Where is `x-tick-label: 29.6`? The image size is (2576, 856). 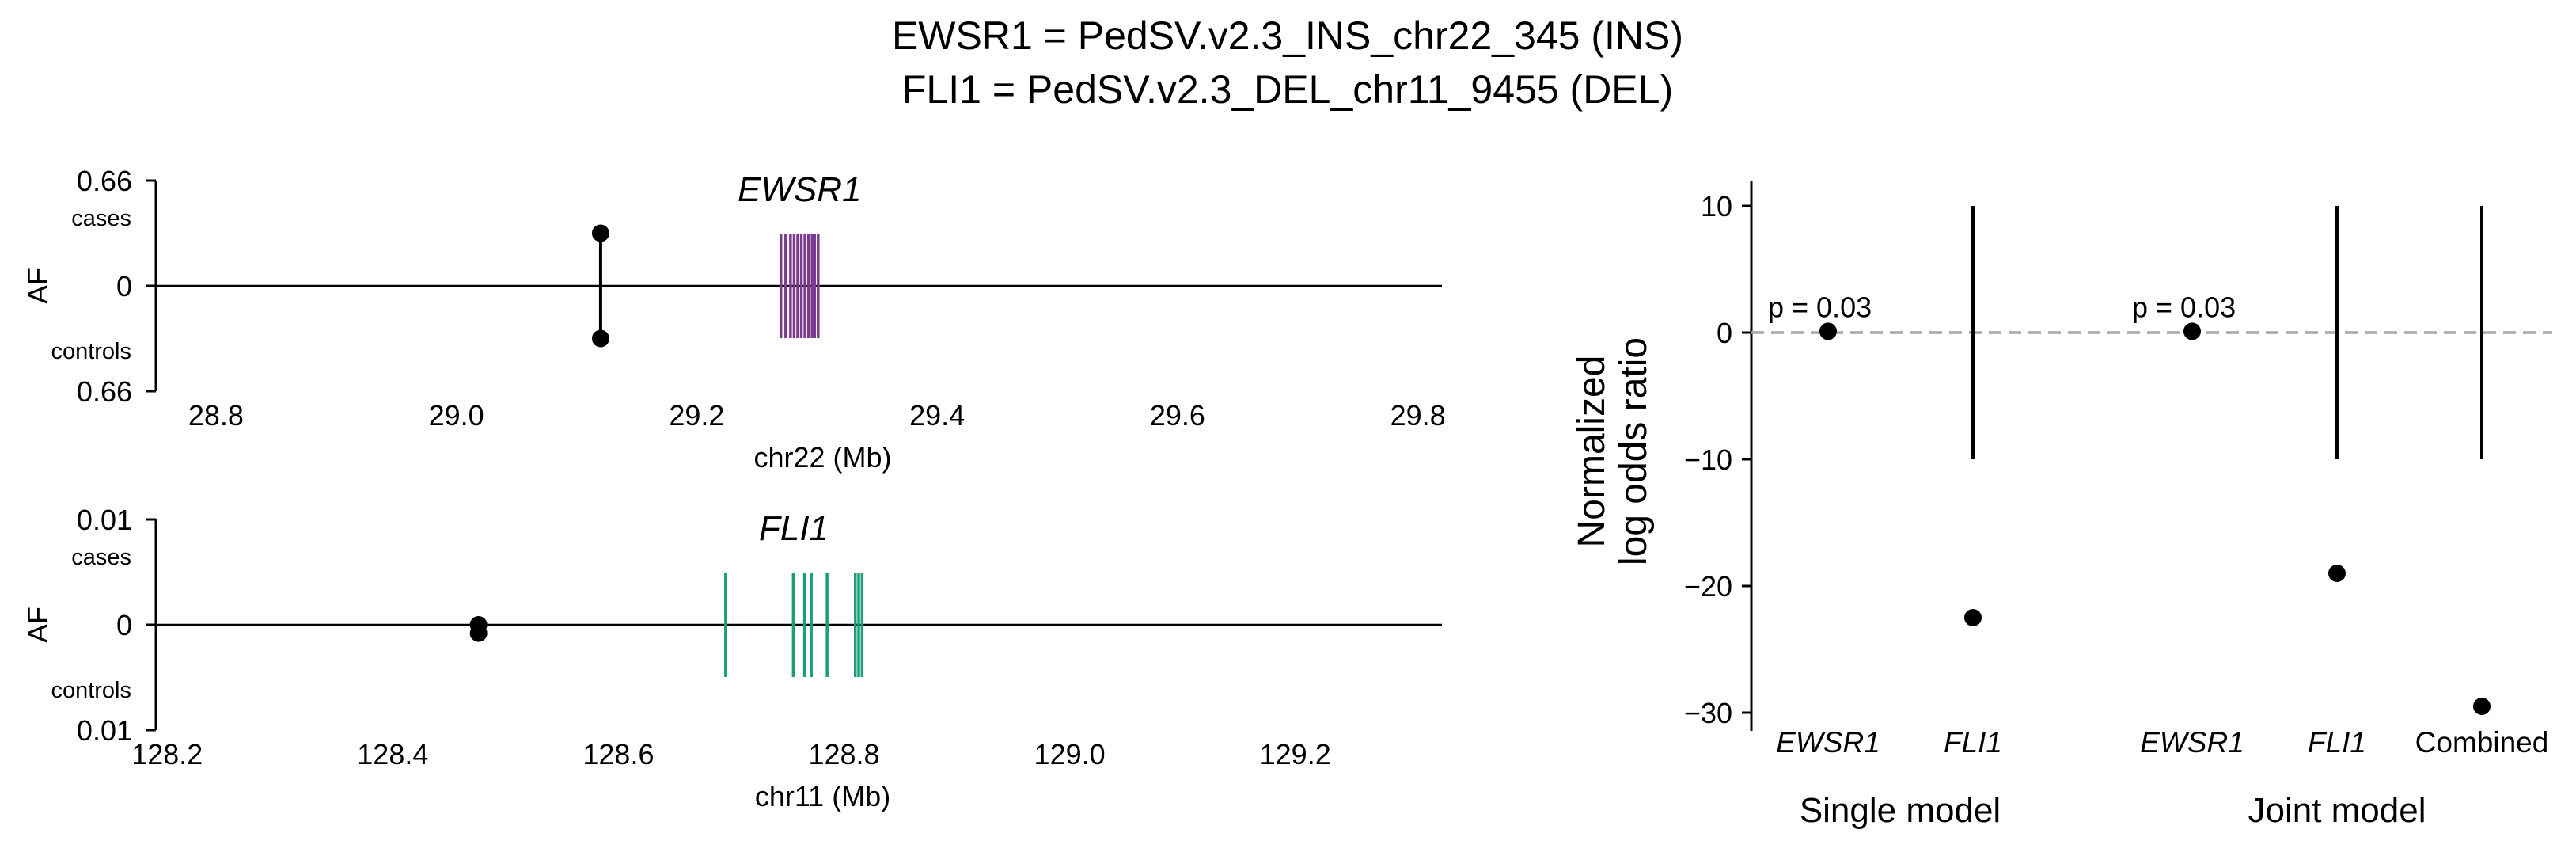
x-tick-label: 29.6 is located at coordinates (1177, 415).